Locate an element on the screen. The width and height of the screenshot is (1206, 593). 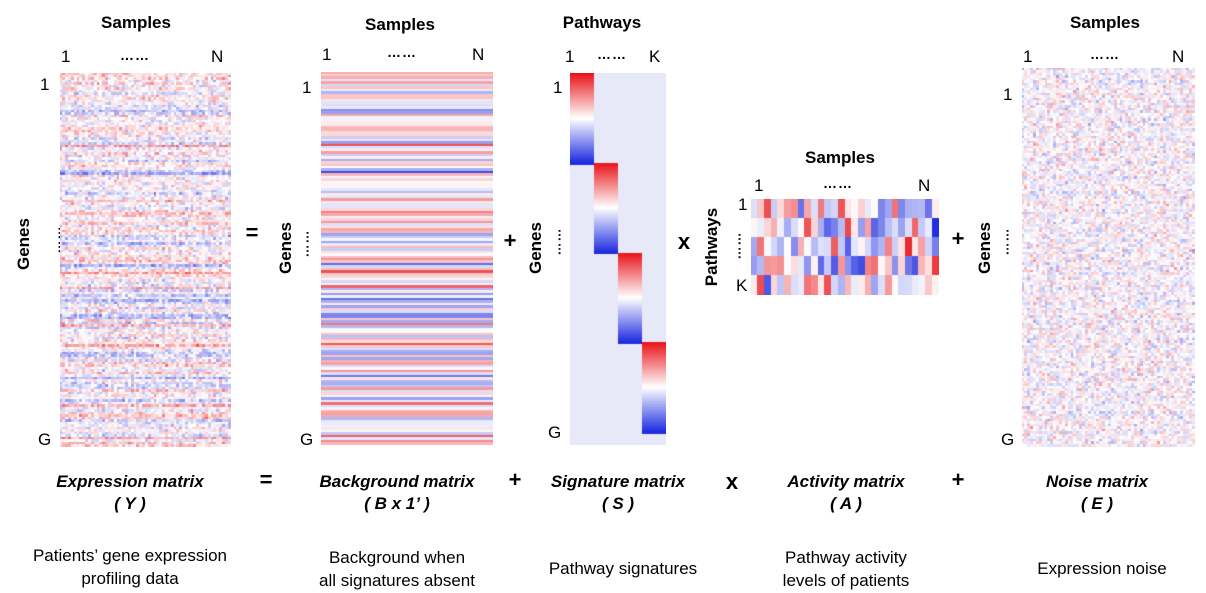
signature-pathways-header: Pathways is located at coordinates (602, 22).